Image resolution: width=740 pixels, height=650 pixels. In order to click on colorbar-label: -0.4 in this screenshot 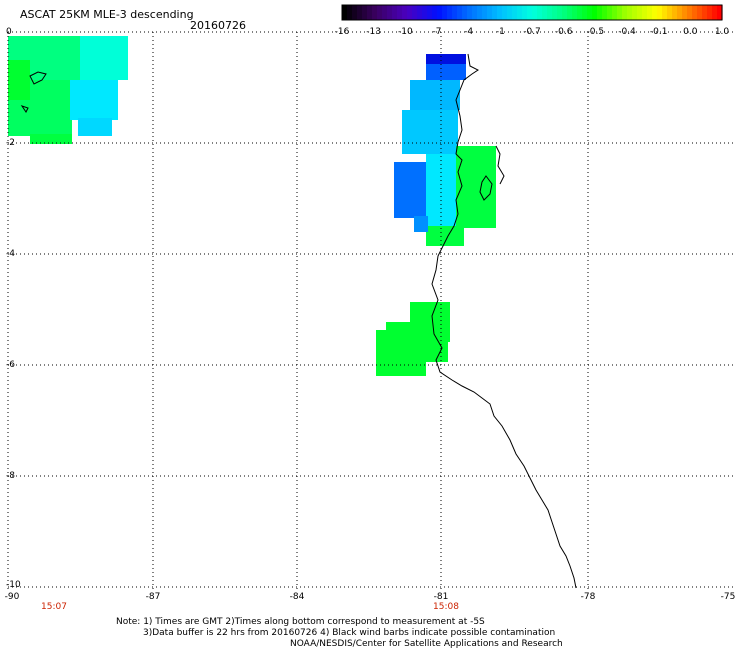, I will do `click(627, 32)`.